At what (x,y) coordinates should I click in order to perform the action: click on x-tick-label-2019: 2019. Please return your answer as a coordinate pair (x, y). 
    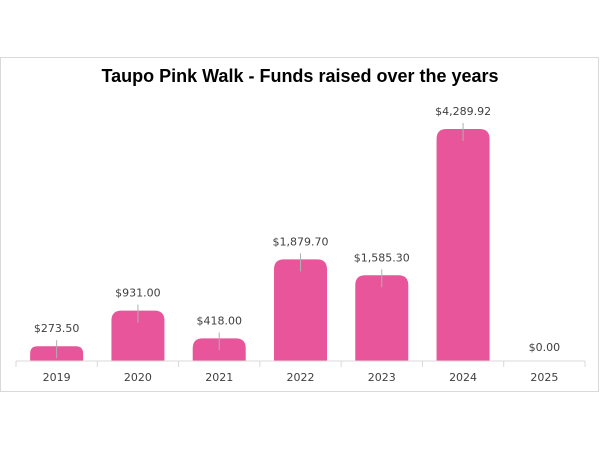
    Looking at the image, I should click on (57, 377).